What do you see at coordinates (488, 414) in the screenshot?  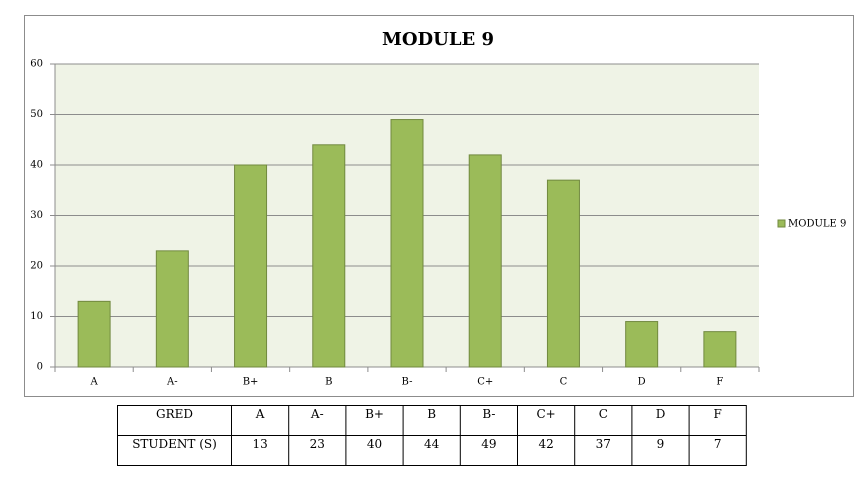 I see `table-header-cell: B-` at bounding box center [488, 414].